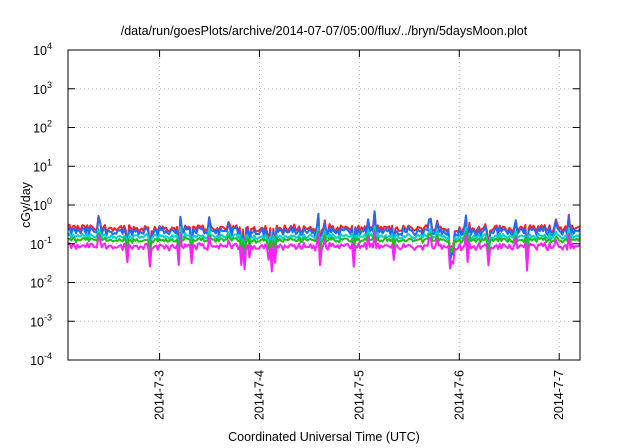 This screenshot has width=640, height=448. I want to click on x-tick-label: 2014-7-7, so click(559, 395).